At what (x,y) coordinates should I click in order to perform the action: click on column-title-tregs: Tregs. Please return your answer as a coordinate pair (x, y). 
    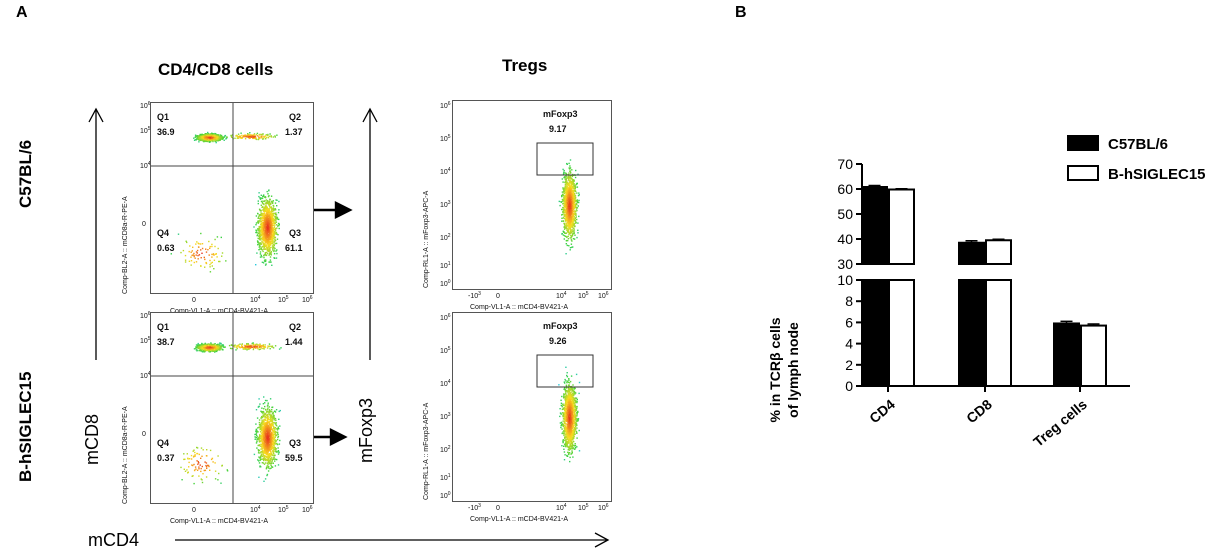
    Looking at the image, I should click on (525, 65).